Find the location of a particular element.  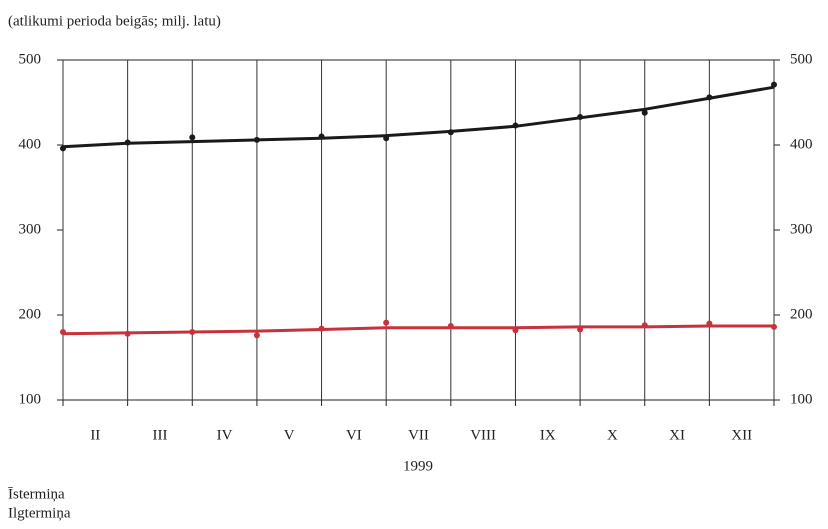

x-tick-label: VIII is located at coordinates (483, 435).